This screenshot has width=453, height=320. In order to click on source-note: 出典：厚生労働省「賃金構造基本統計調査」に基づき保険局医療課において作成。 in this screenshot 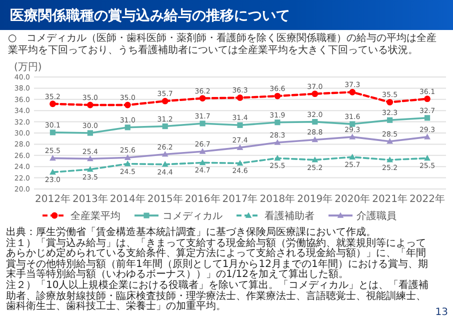, I will do `click(191, 232)`.